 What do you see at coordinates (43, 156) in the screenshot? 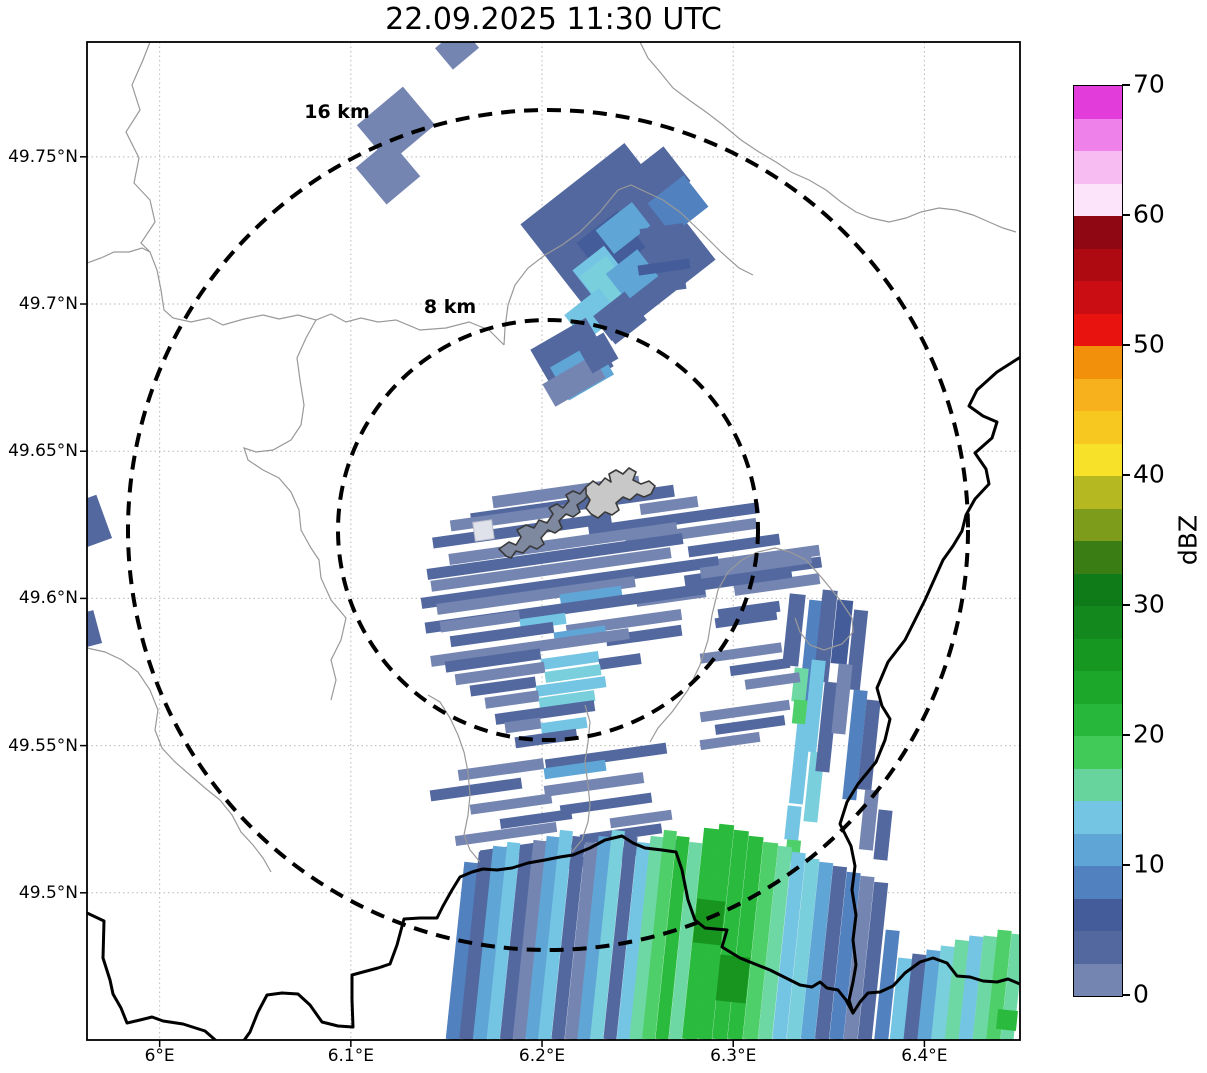
I see `y-tick-label: 49.75°N` at bounding box center [43, 156].